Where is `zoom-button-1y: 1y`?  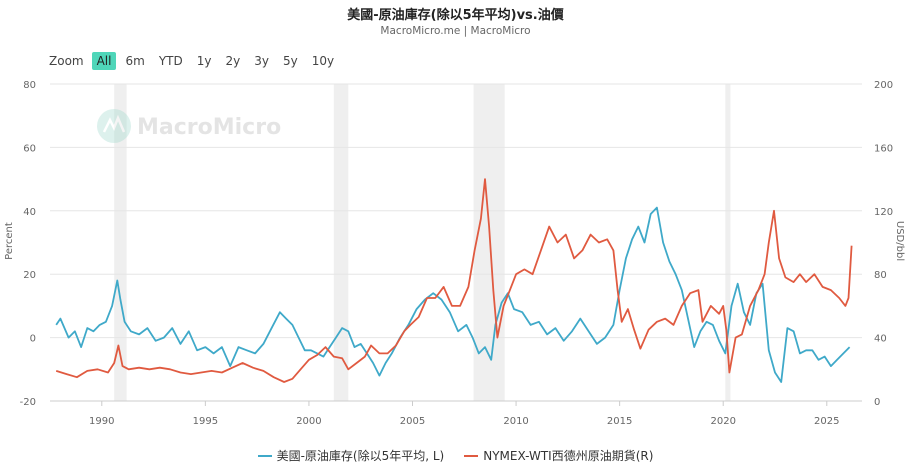 zoom-button-1y: 1y is located at coordinates (204, 61).